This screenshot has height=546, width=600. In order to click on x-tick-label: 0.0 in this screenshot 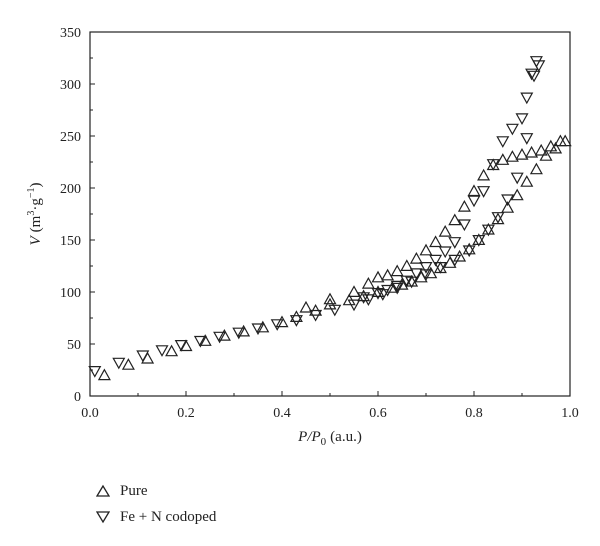, I will do `click(90, 413)`.